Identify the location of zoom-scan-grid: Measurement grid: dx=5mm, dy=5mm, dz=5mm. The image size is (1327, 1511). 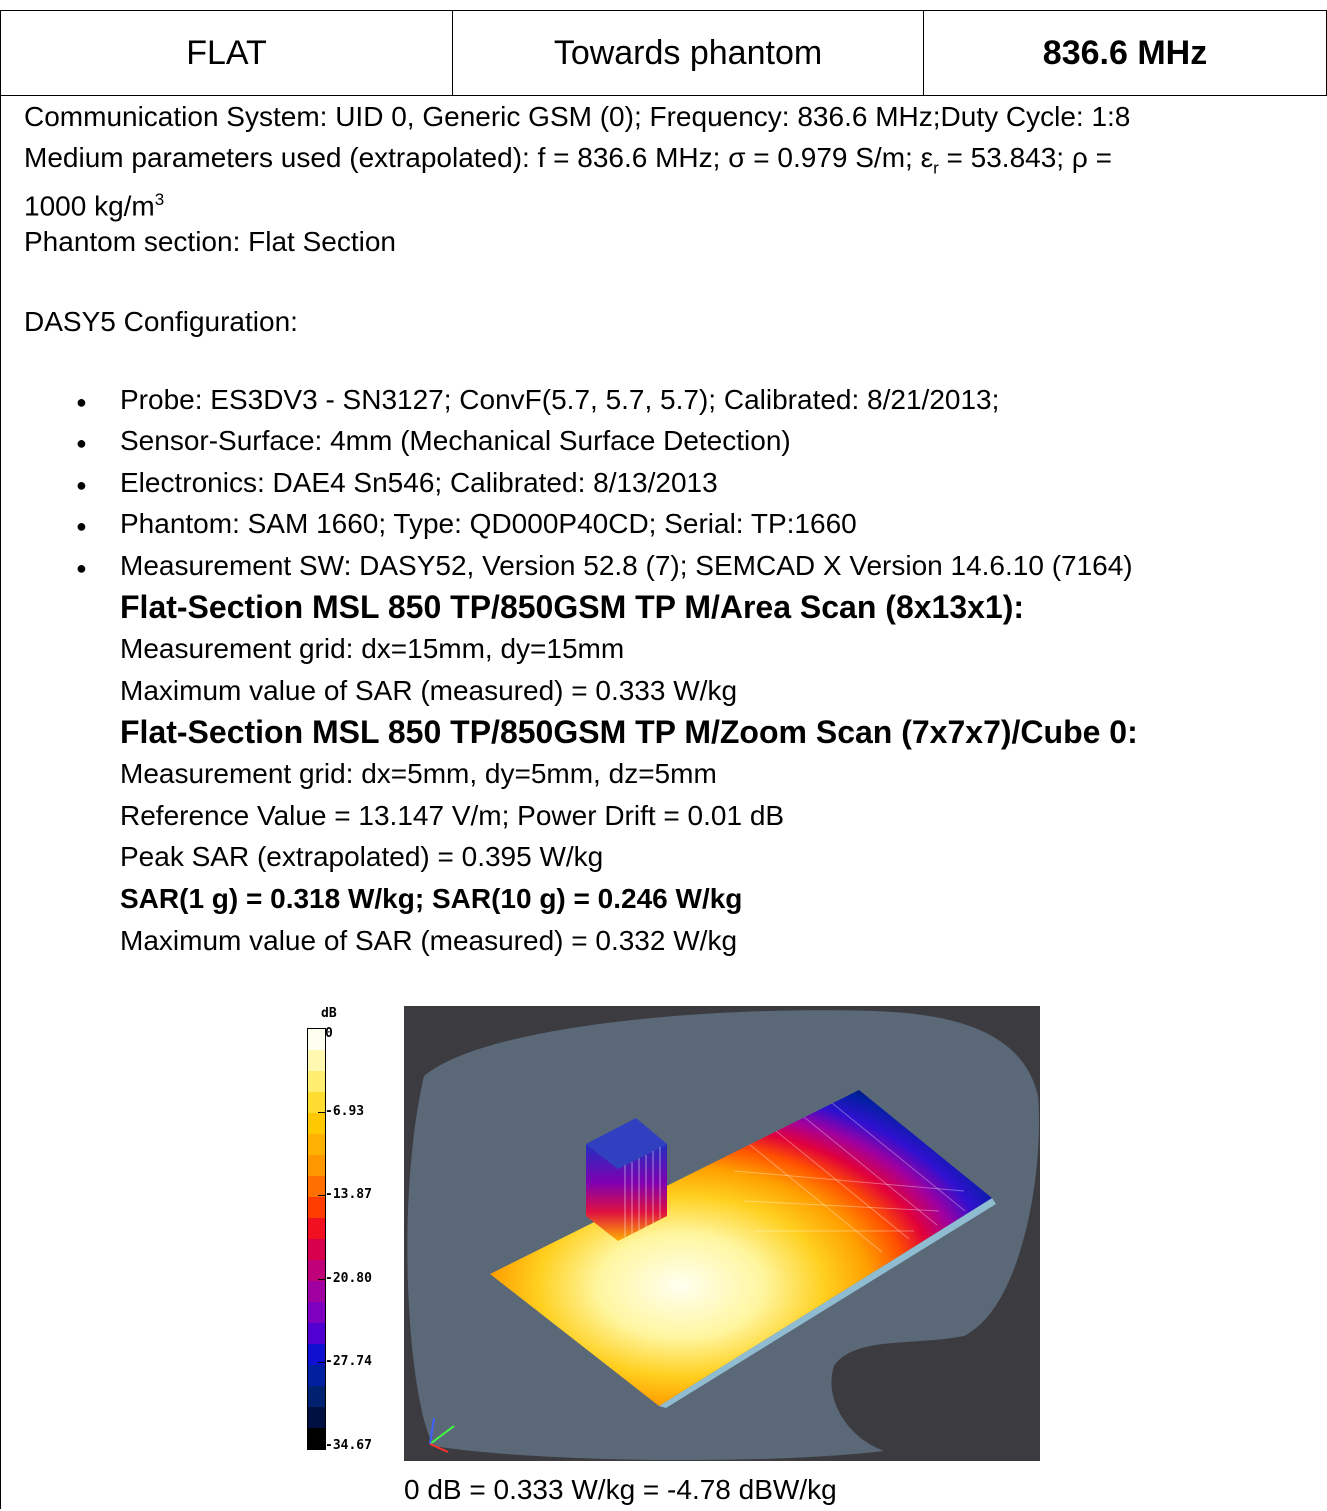
(418, 773).